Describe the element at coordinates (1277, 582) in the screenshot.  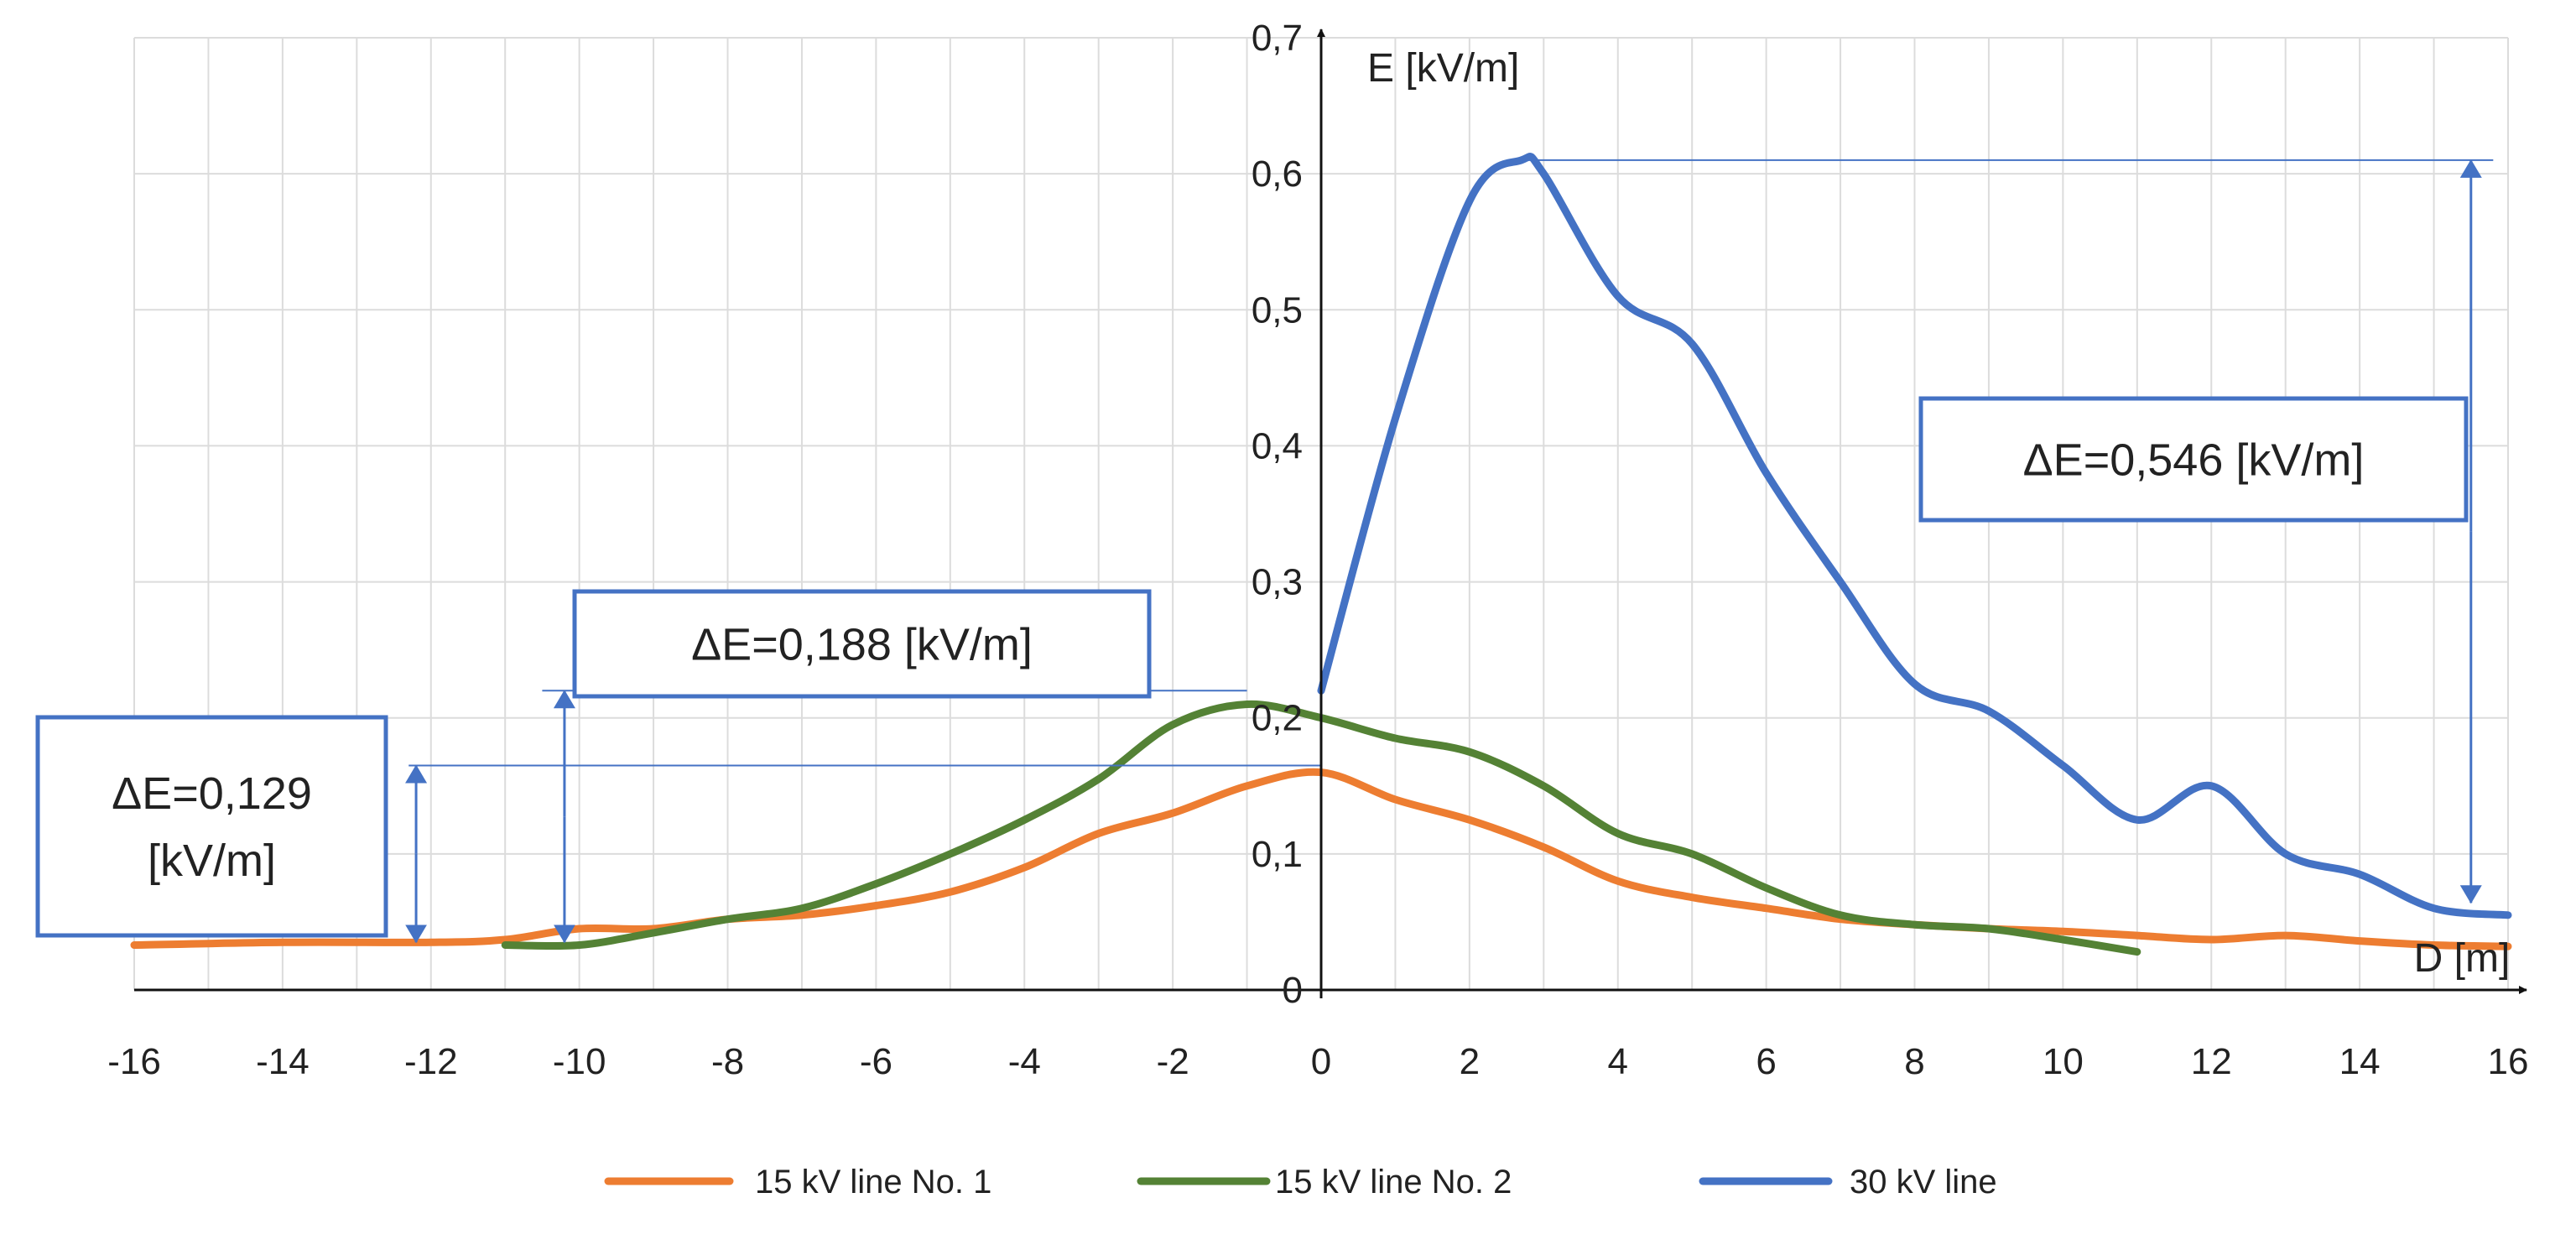
I see `y-tick-label: 0,3` at that location.